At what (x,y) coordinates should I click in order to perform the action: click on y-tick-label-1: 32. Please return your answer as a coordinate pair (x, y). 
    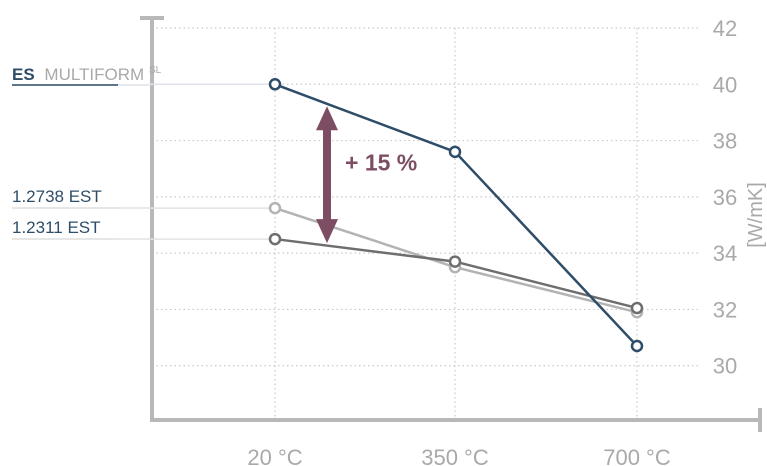
    Looking at the image, I should click on (725, 309).